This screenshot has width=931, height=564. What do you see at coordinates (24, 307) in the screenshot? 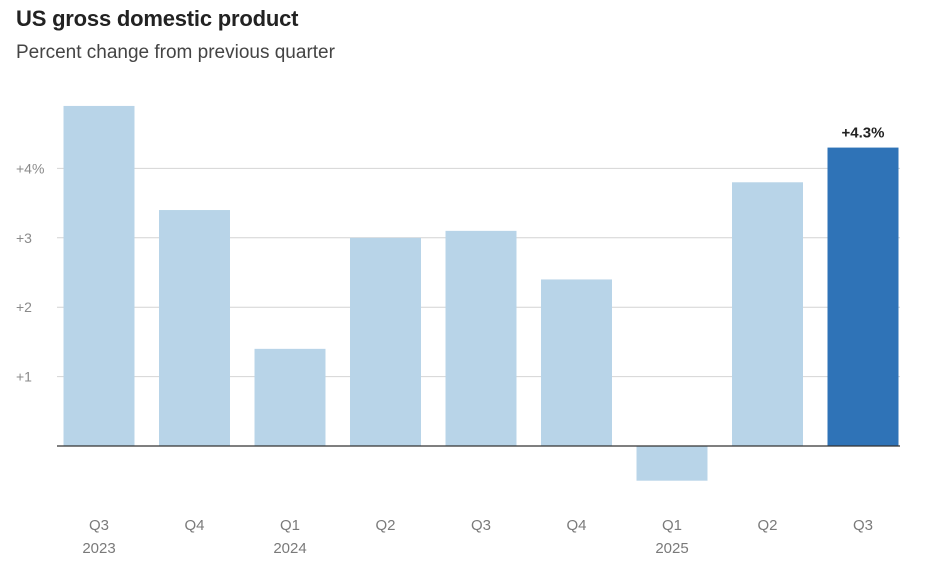
I see `y-tick-label: +2` at bounding box center [24, 307].